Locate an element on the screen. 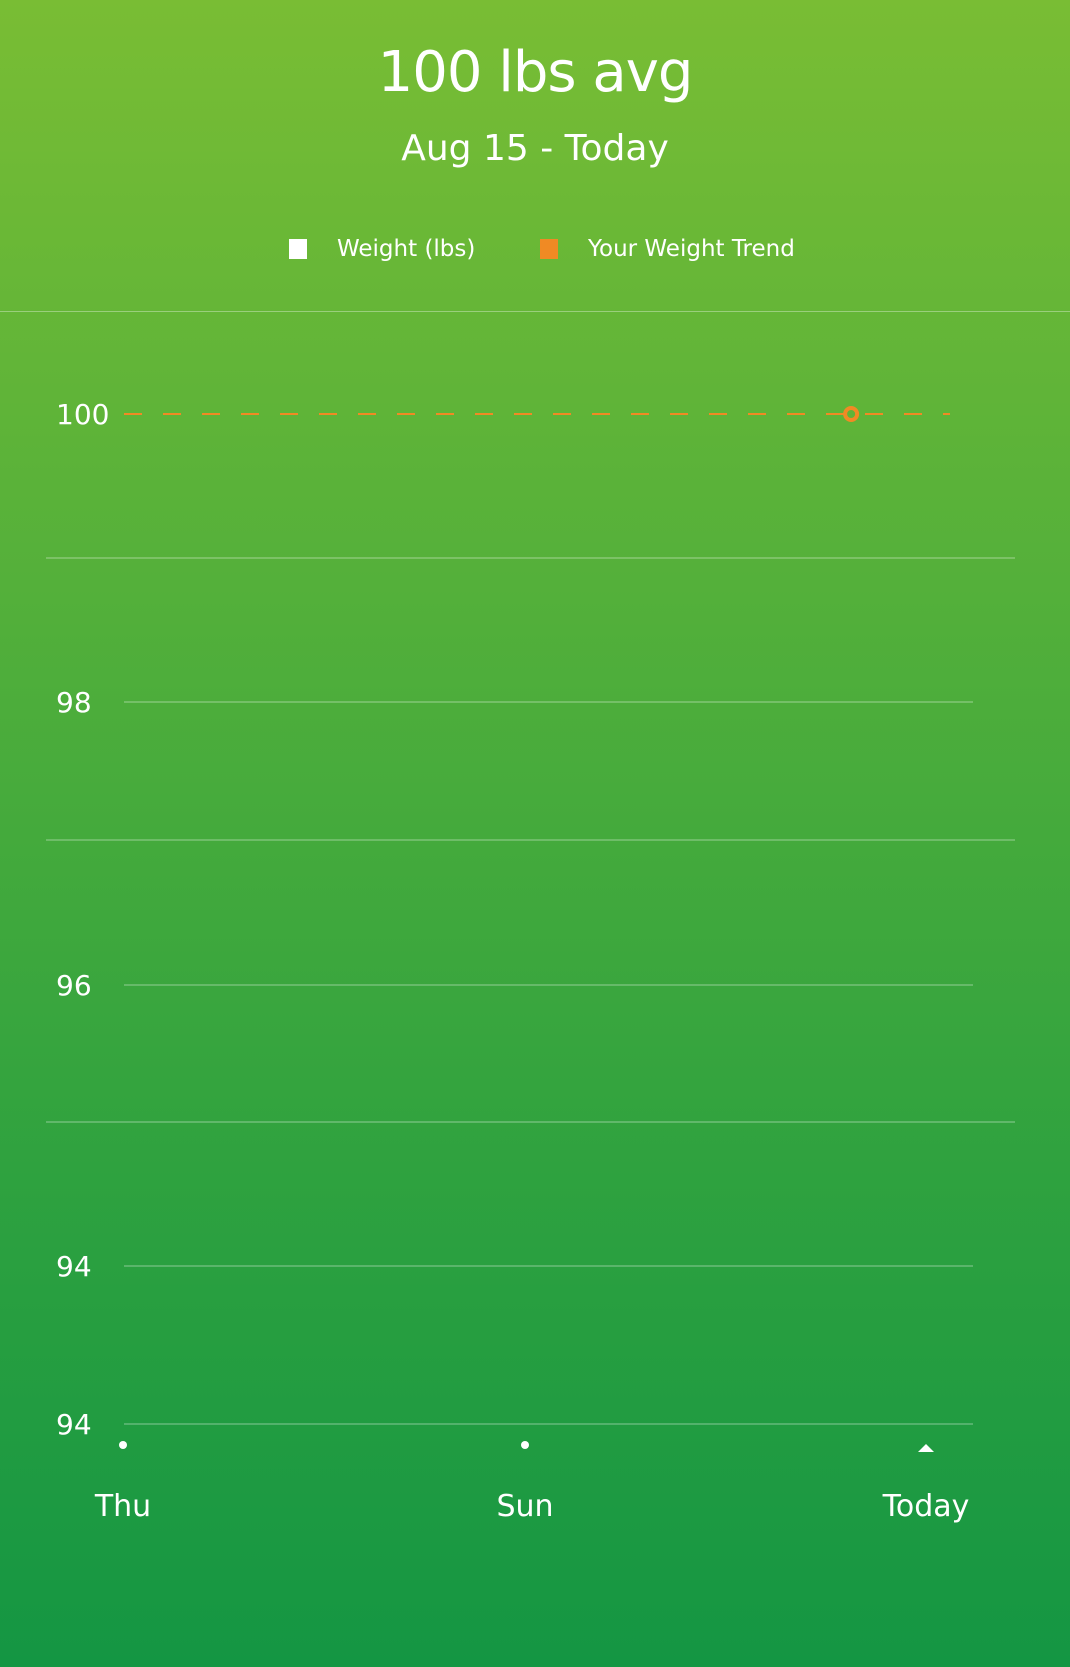 The image size is (1070, 1667). x-tick-label: Thu is located at coordinates (122, 1506).